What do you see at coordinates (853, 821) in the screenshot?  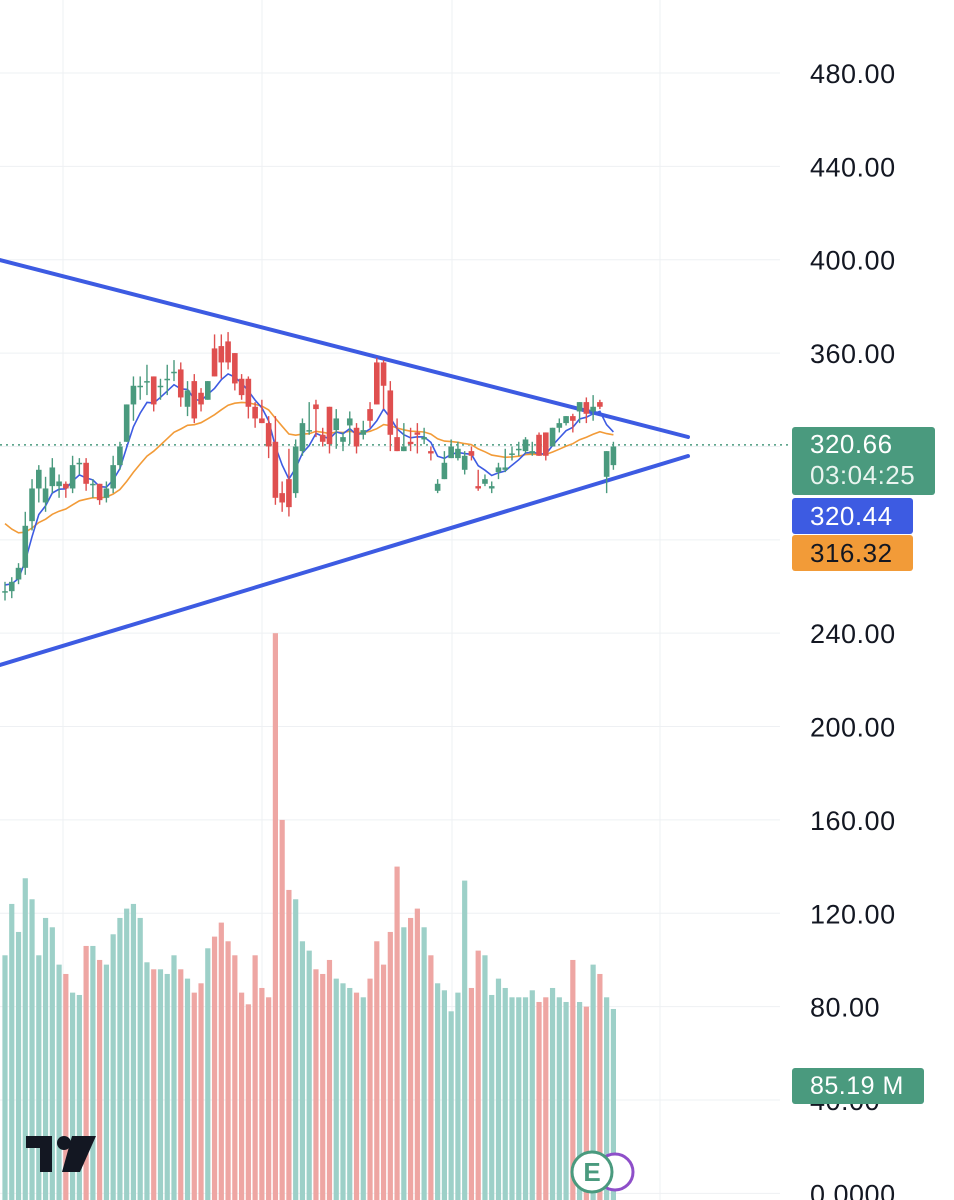 I see `price-tick-label: 160.00` at bounding box center [853, 821].